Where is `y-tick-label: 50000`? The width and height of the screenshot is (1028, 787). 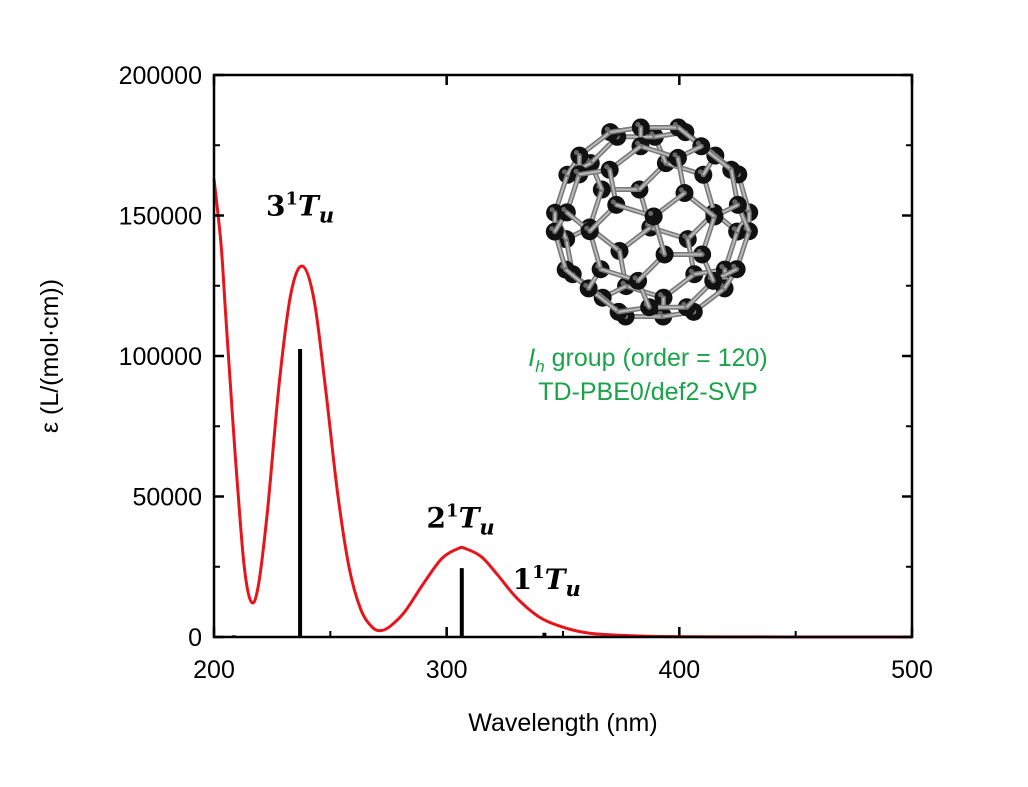
y-tick-label: 50000 is located at coordinates (167, 498).